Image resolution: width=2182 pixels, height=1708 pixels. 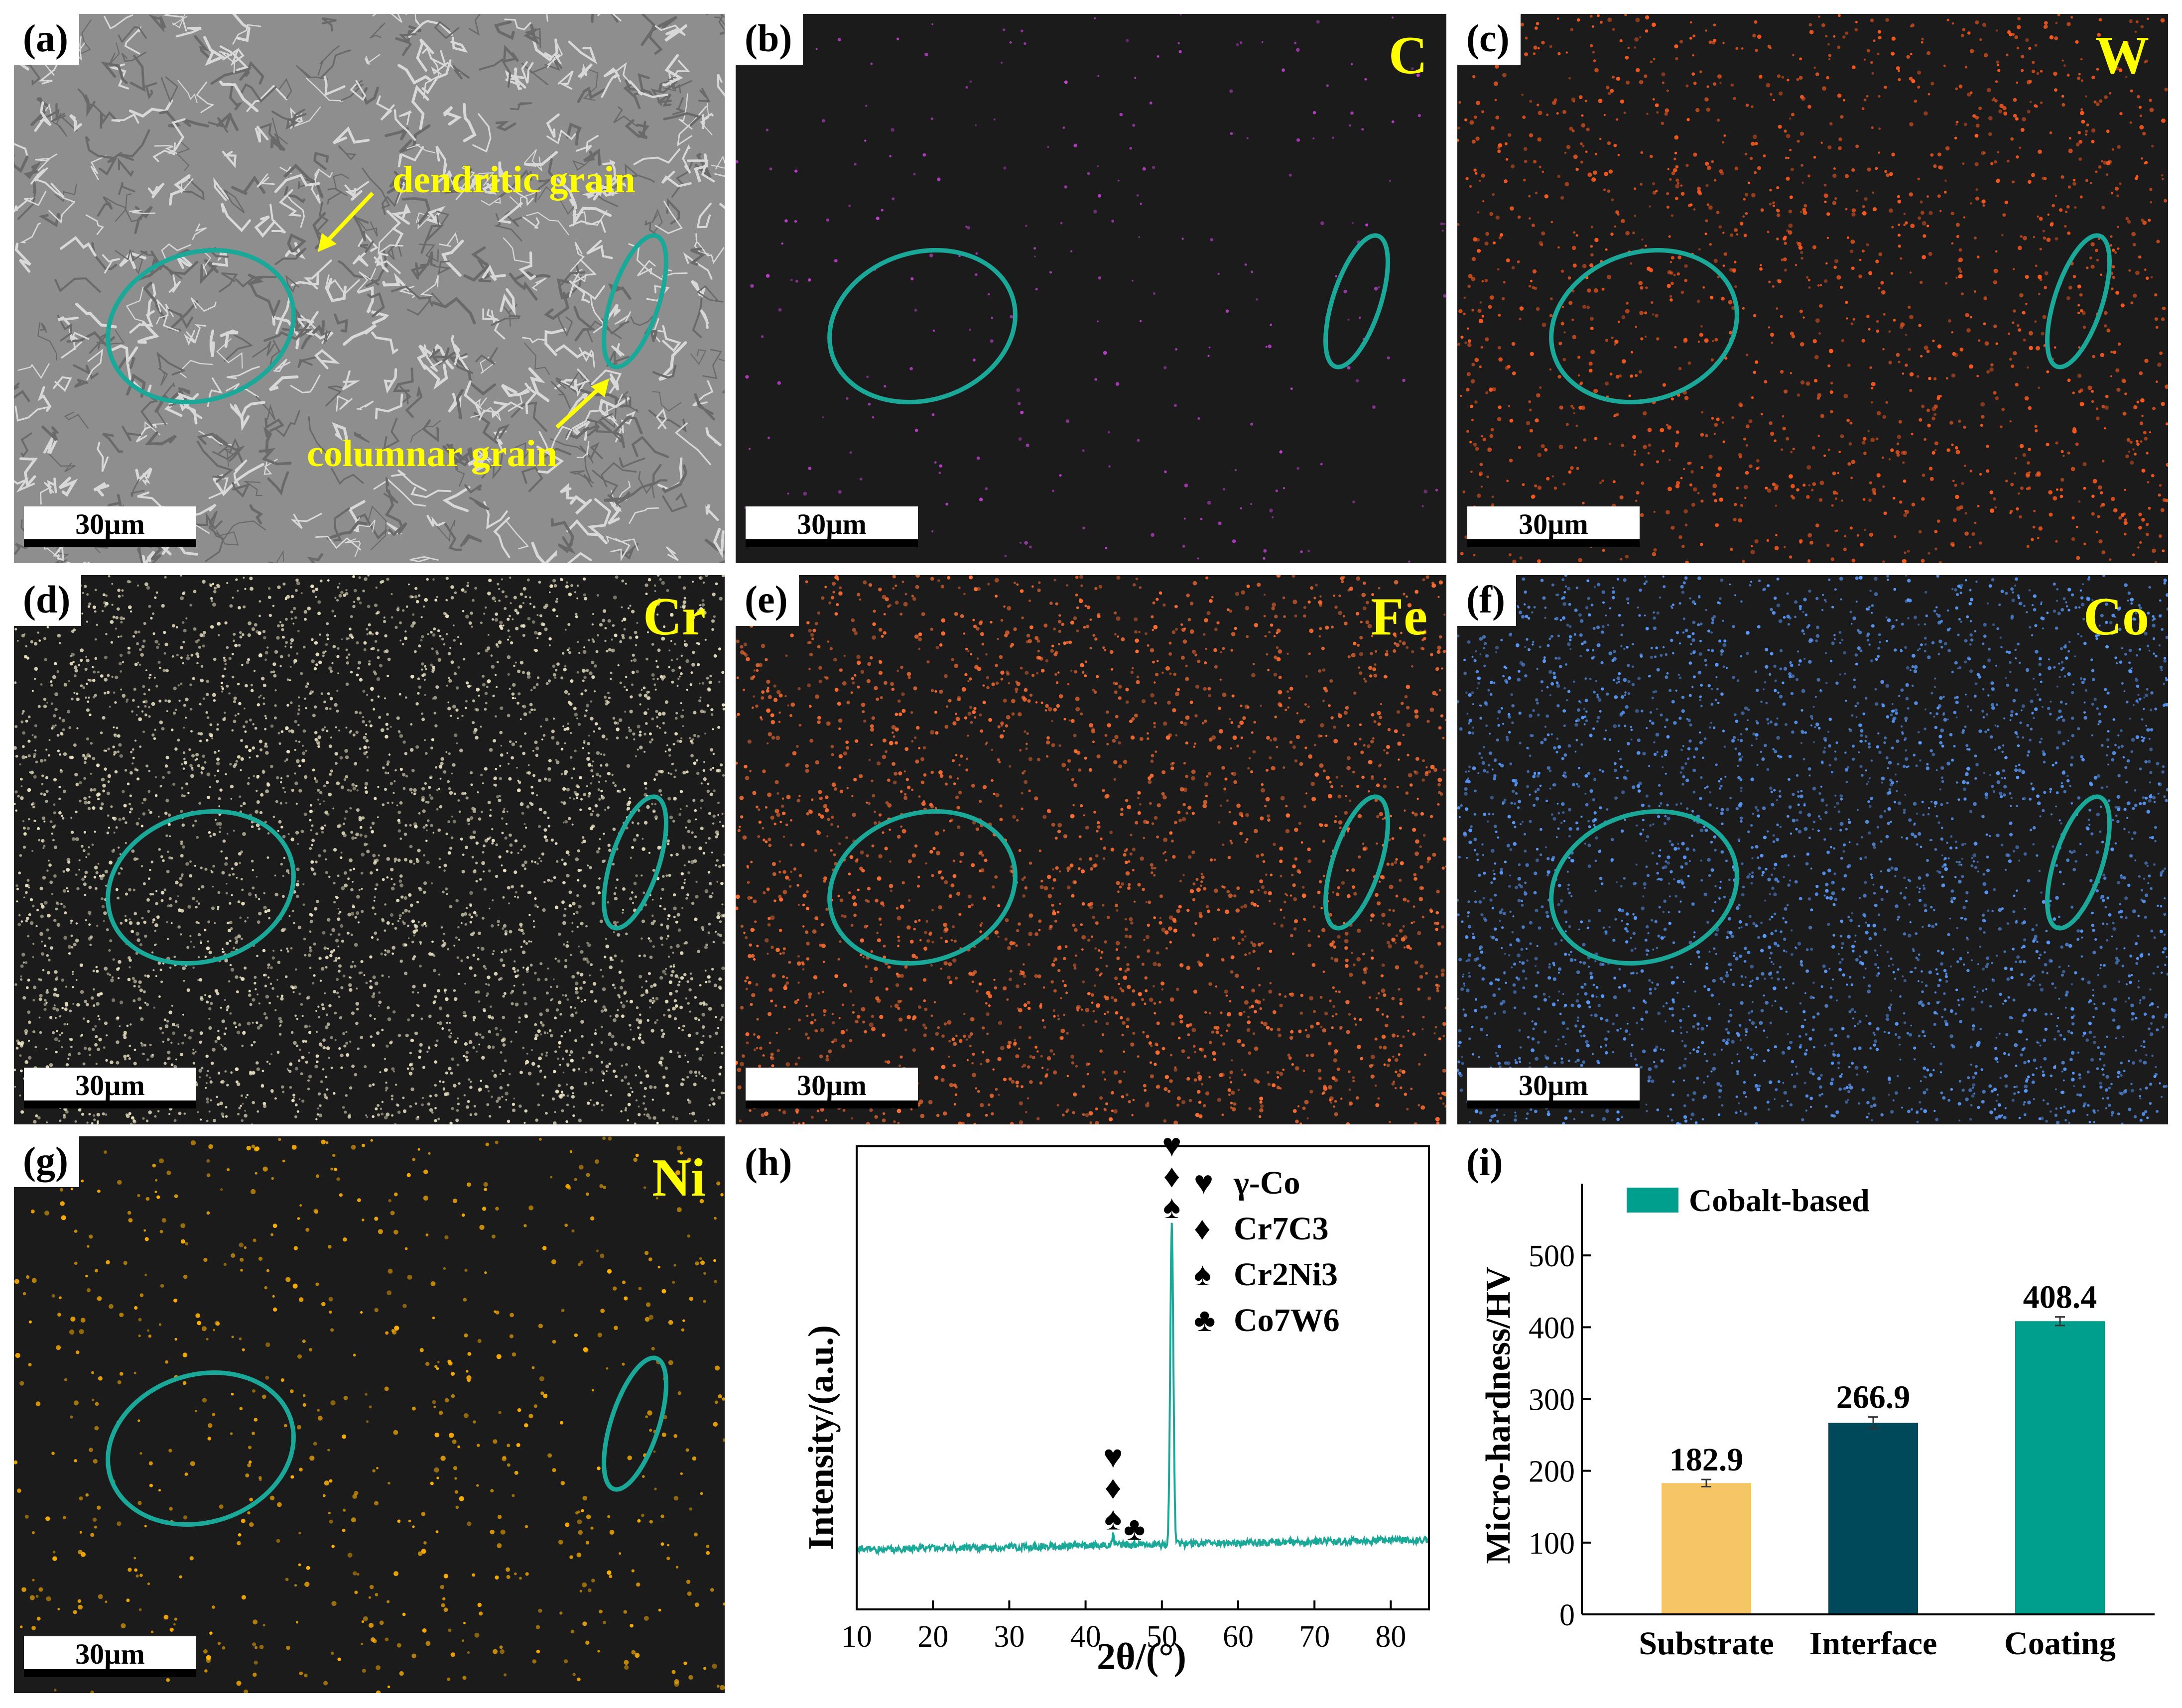 I want to click on legend-label-cobalt-based: Cobalt-based, so click(x=1780, y=1200).